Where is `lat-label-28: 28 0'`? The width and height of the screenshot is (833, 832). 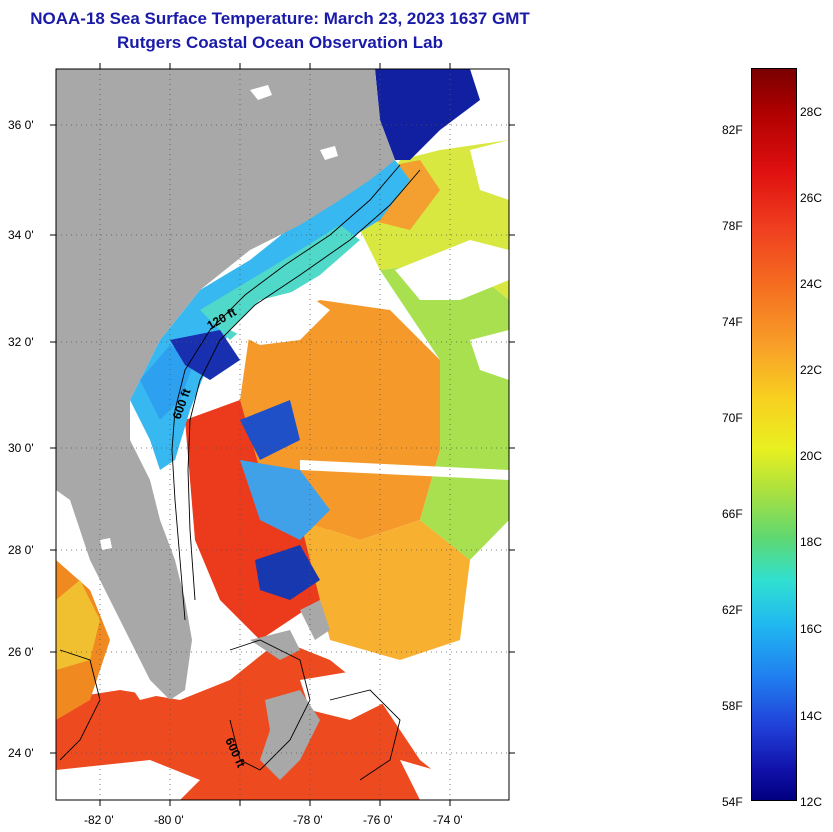 lat-label-28: 28 0' is located at coordinates (21, 550).